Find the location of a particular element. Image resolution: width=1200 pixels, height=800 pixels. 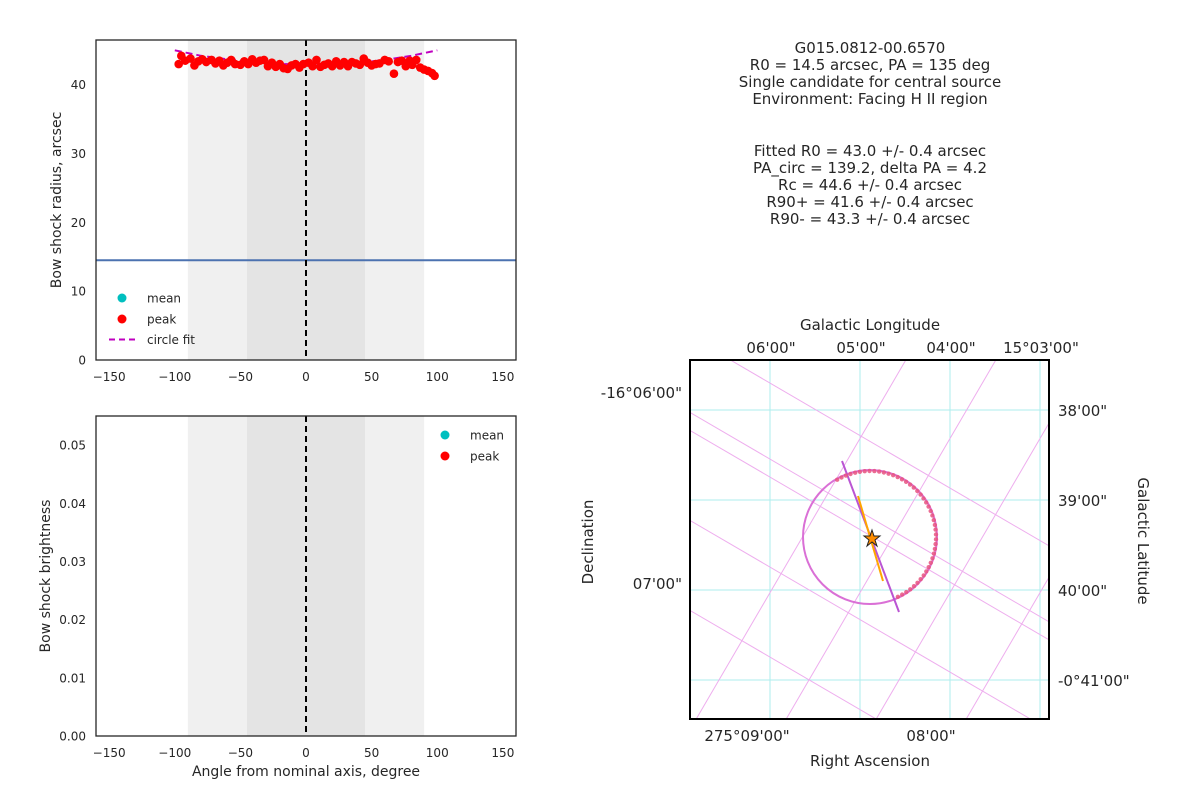

bow-shock-points is located at coordinates (887, 533).